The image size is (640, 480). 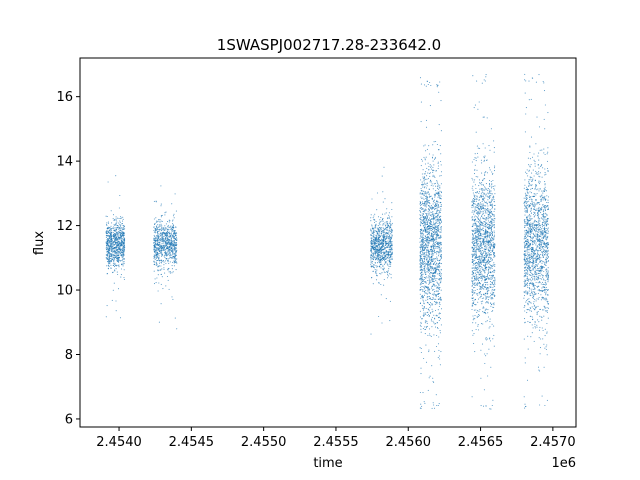 I want to click on chart-title: 1SWASPJ002717.28-233642.0, so click(x=329, y=45).